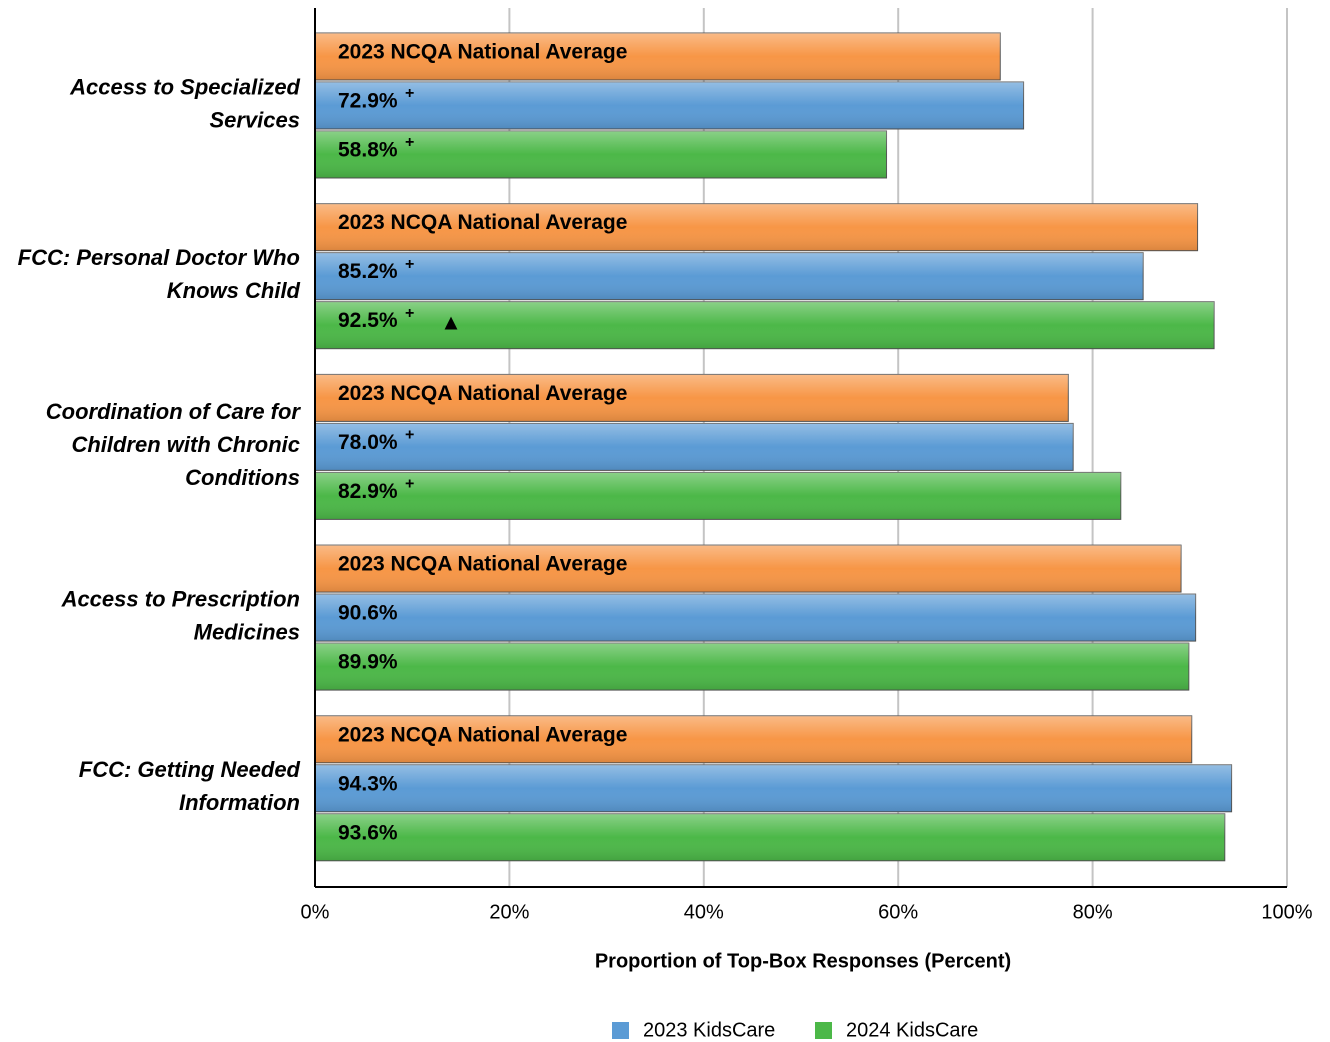 This screenshot has width=1330, height=1042. Describe the element at coordinates (368, 101) in the screenshot. I see `value-label: 72.9%` at that location.